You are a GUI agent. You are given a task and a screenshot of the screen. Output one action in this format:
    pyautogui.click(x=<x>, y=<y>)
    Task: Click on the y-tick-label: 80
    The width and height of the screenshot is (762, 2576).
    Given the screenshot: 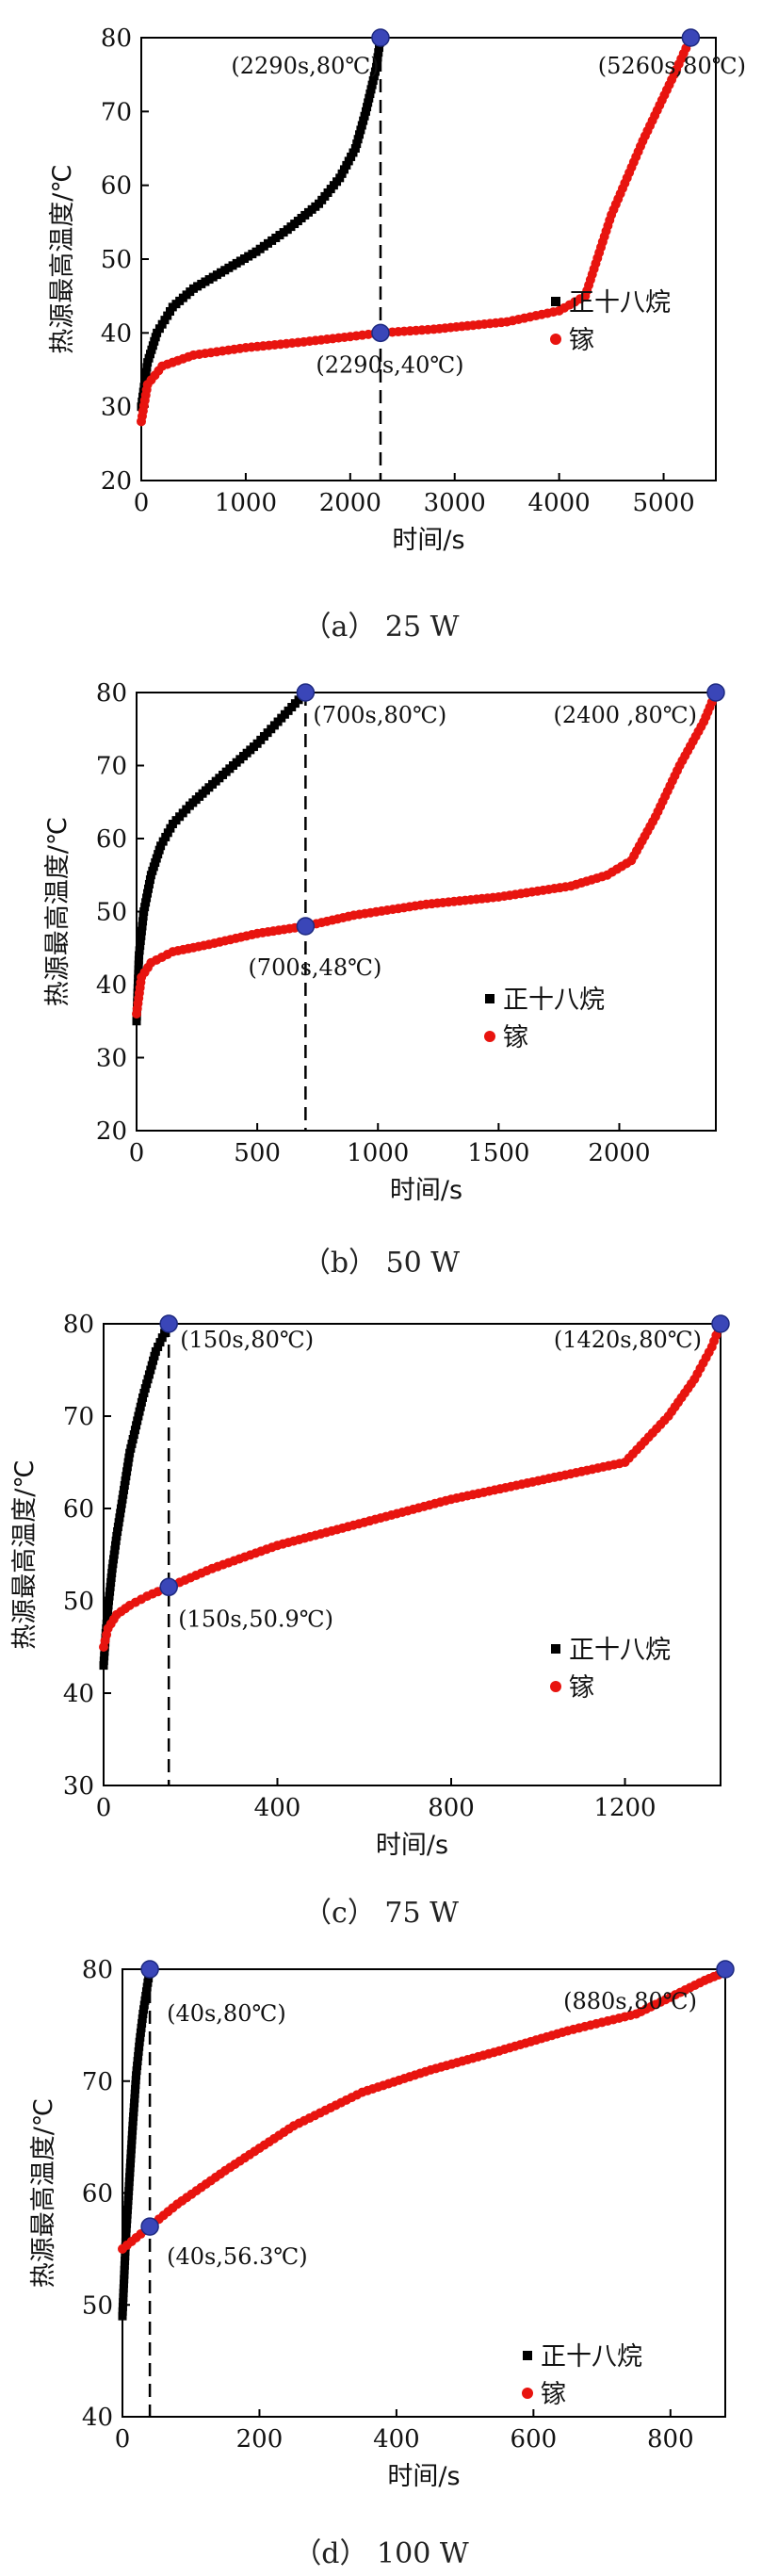 What is the action you would take?
    pyautogui.click(x=116, y=38)
    